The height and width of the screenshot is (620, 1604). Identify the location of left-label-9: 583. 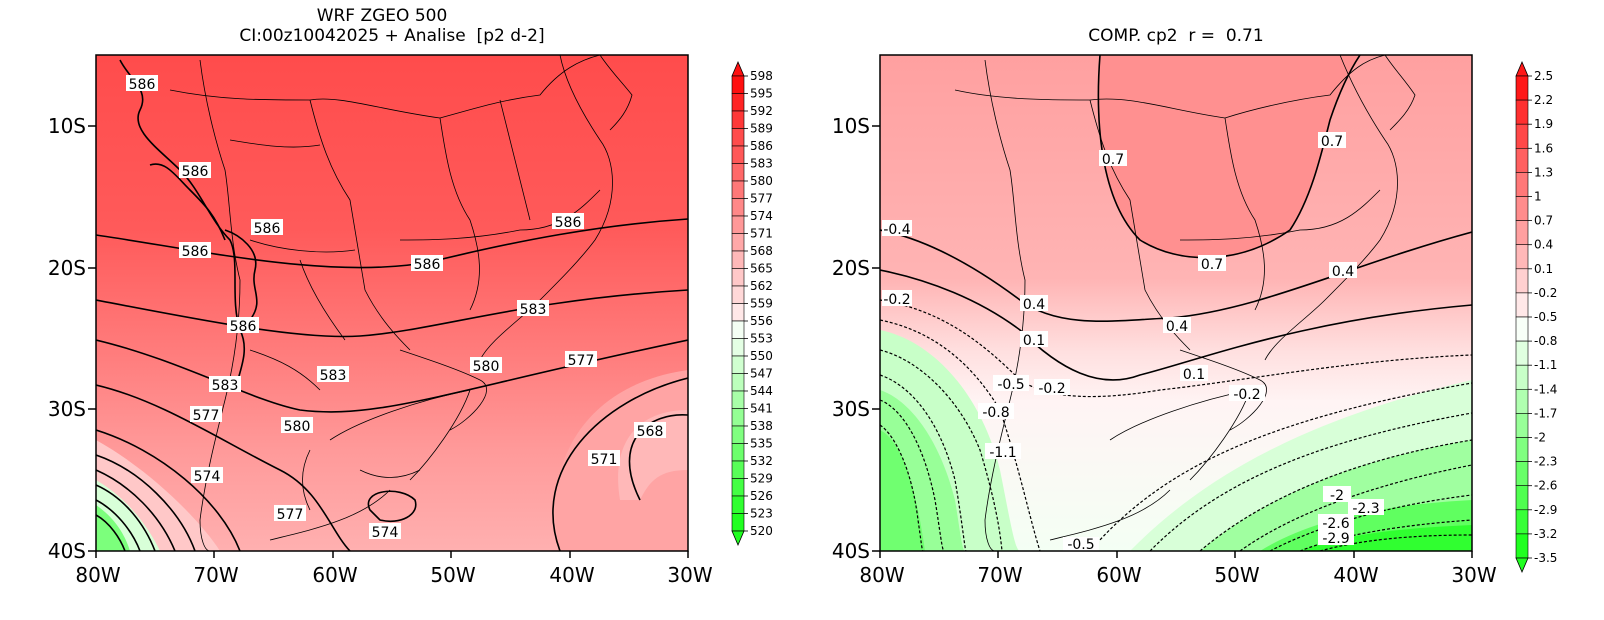
(333, 375).